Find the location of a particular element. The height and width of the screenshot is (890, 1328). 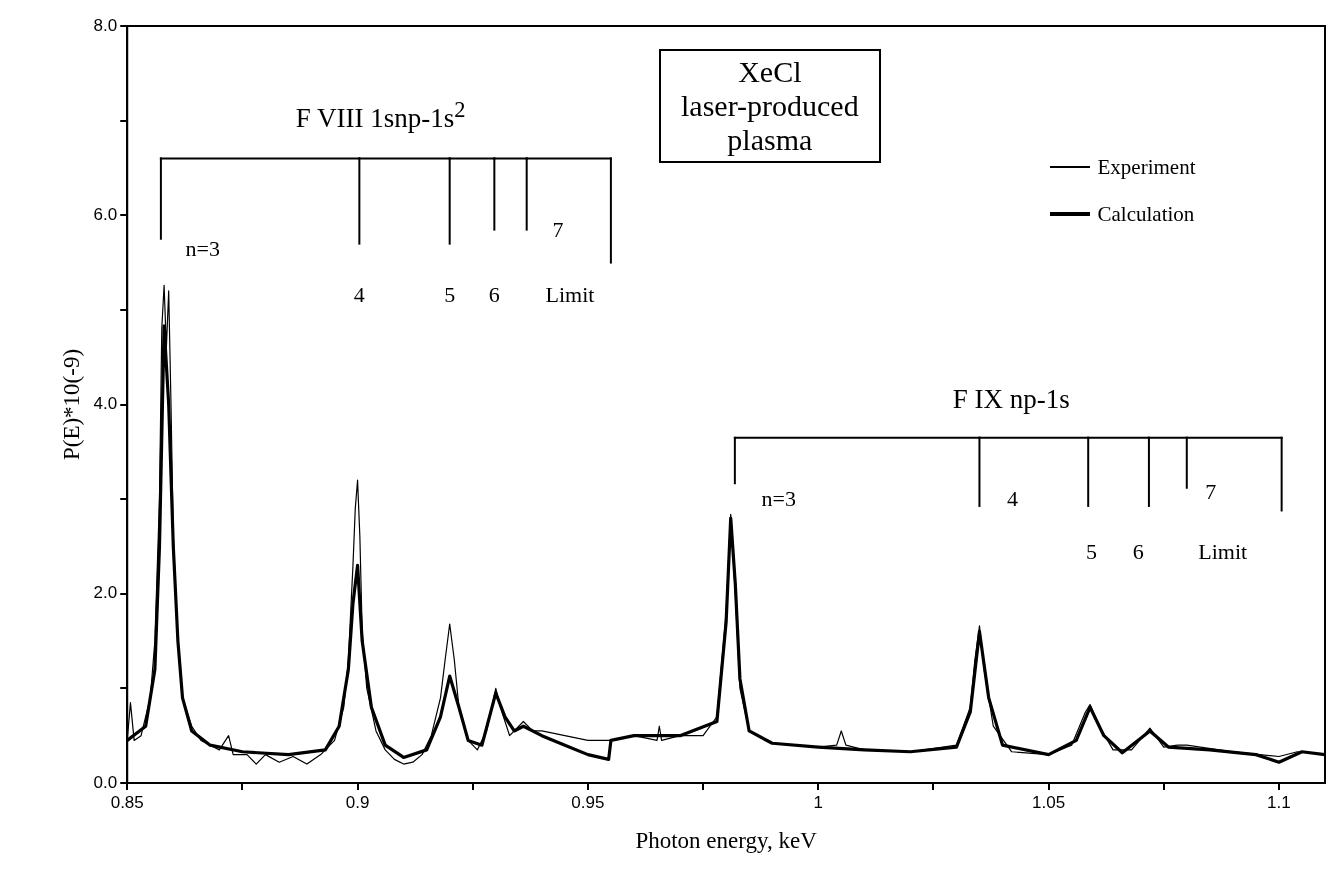

x-tick-label: 0.95 is located at coordinates (588, 802).